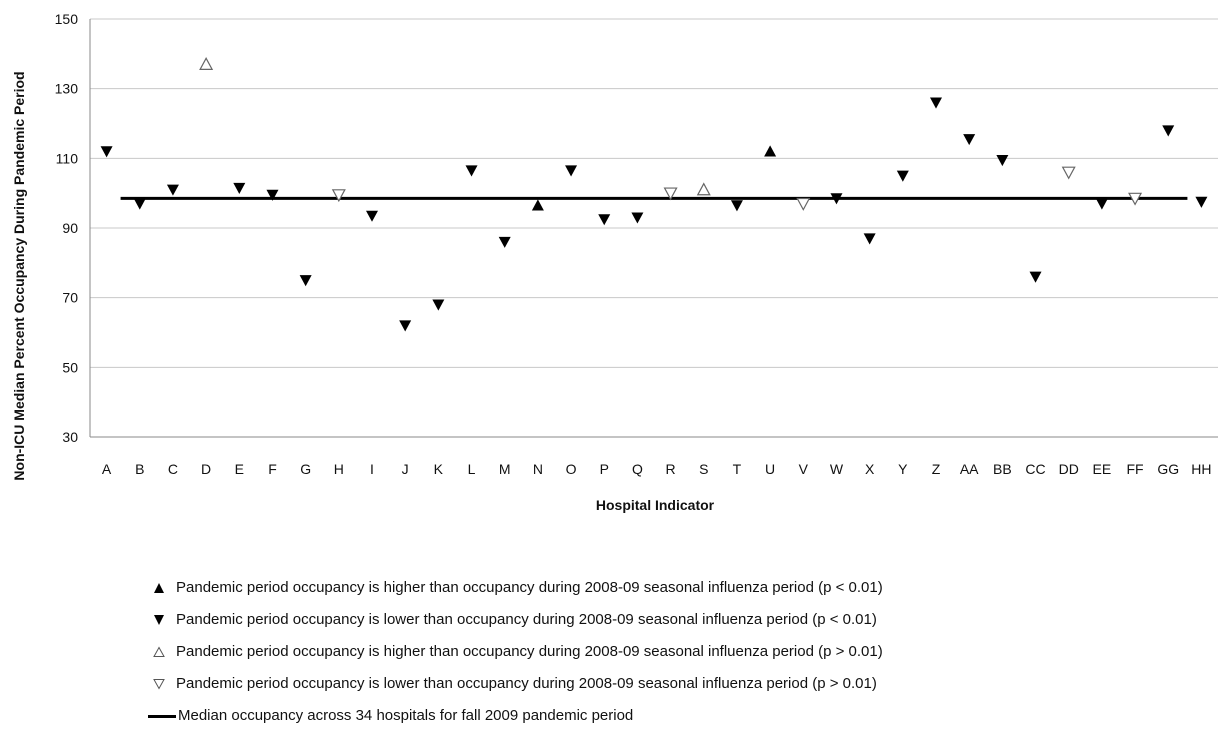 Image resolution: width=1224 pixels, height=732 pixels. Describe the element at coordinates (1168, 469) in the screenshot. I see `x-tick-label: GG` at that location.